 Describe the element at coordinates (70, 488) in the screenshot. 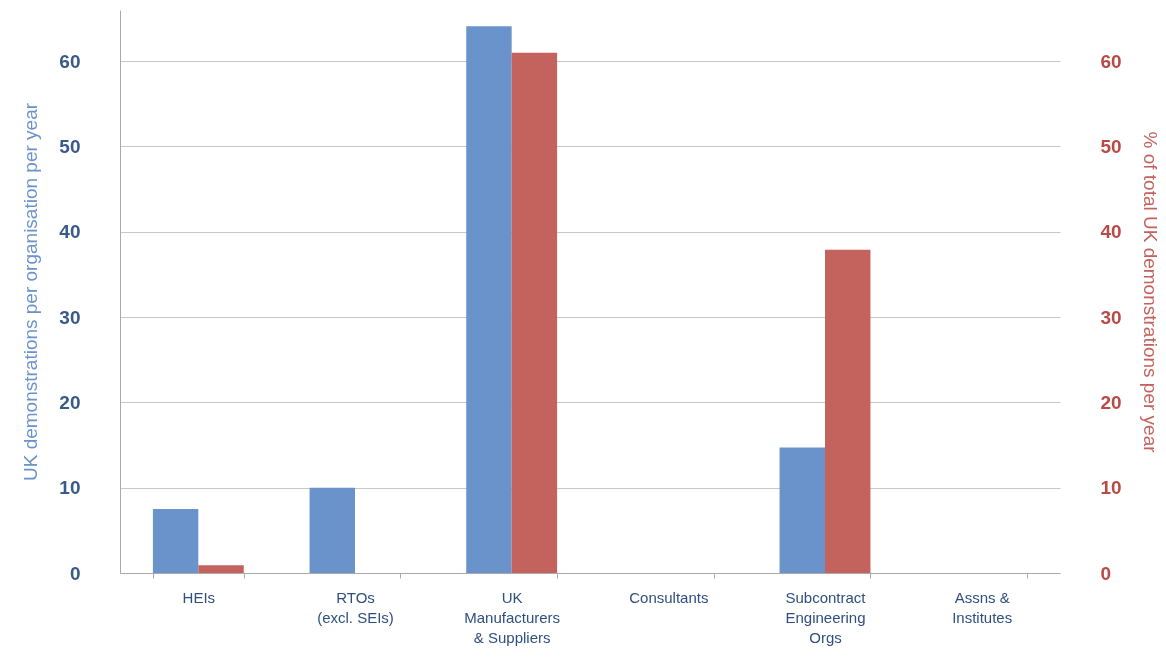

I see `y-tick-label: 10` at that location.